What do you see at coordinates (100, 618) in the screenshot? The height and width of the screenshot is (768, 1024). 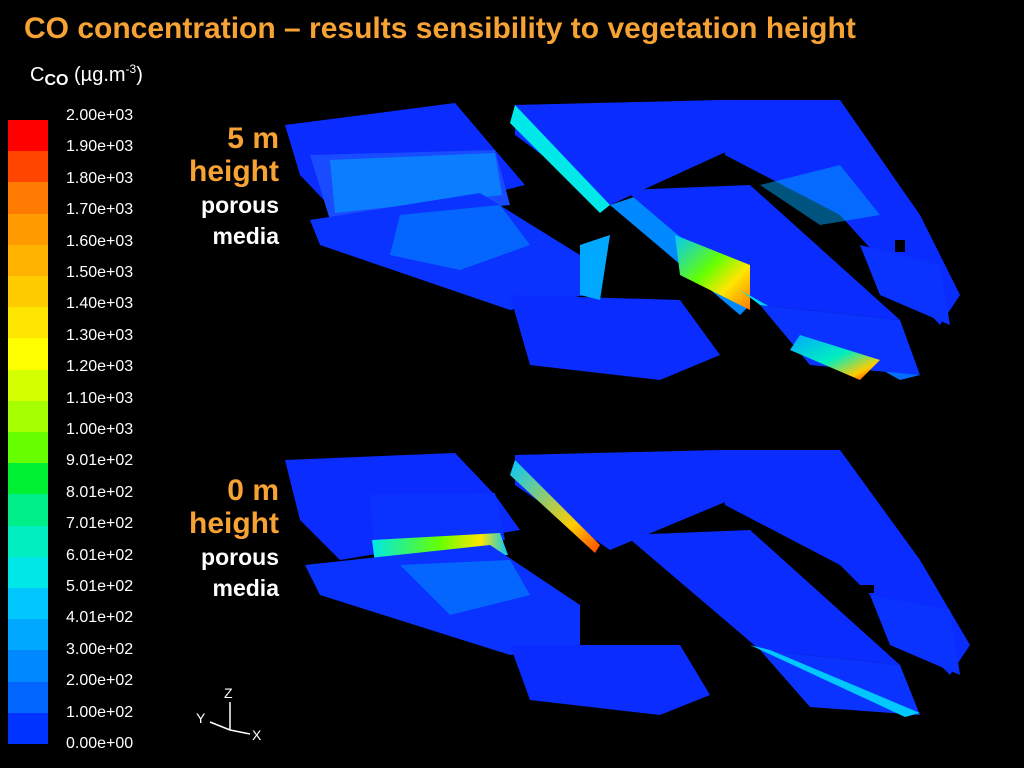 I see `colorbar-tick-label: 4.01e+02` at bounding box center [100, 618].